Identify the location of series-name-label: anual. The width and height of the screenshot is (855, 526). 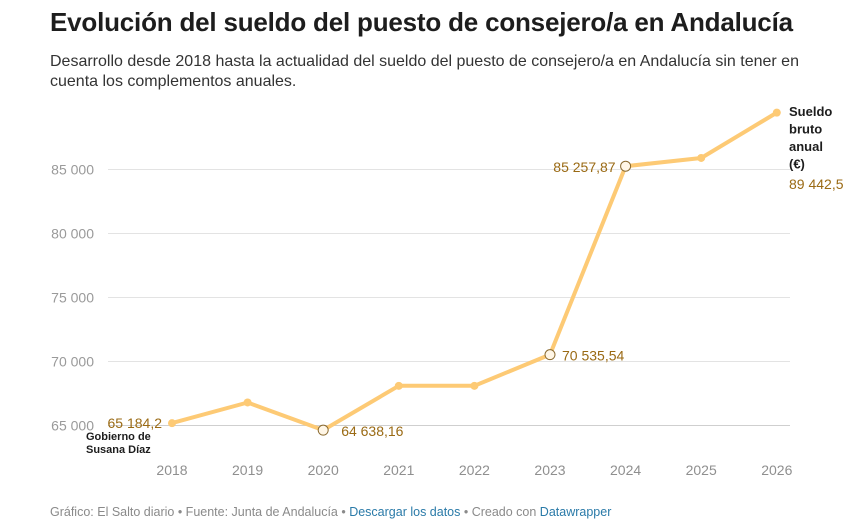
(806, 146).